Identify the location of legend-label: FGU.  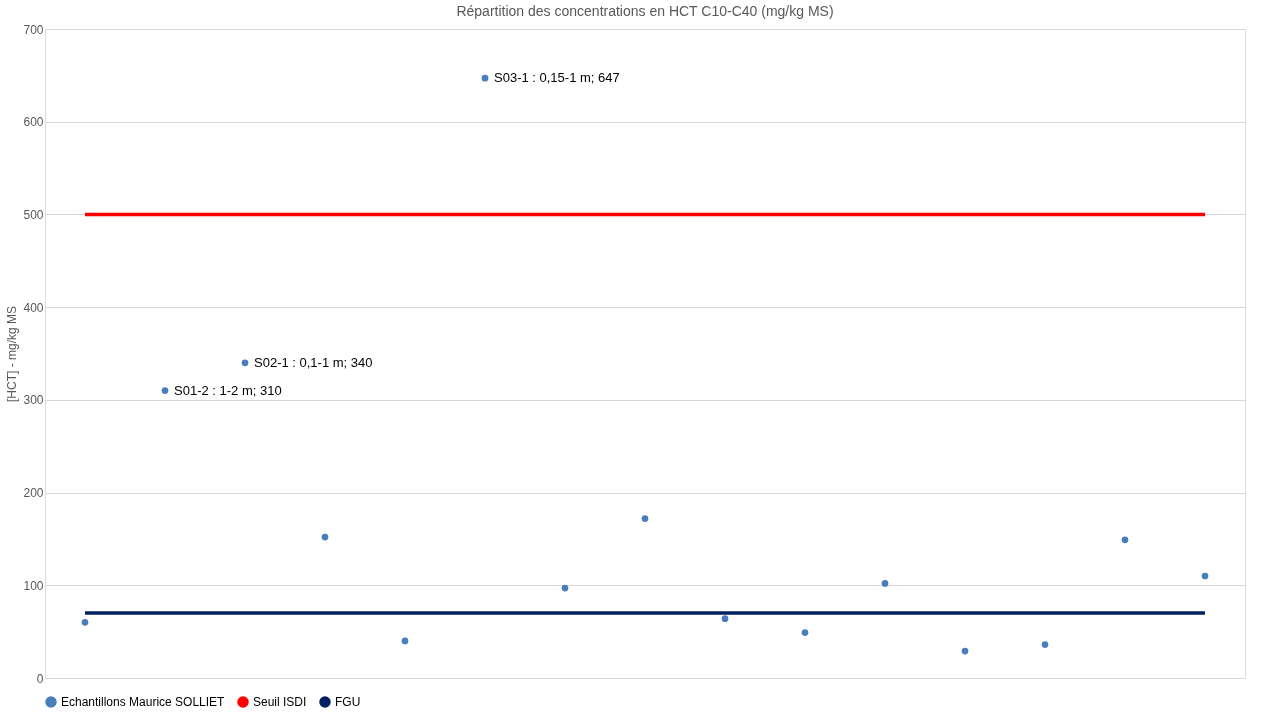
(348, 702).